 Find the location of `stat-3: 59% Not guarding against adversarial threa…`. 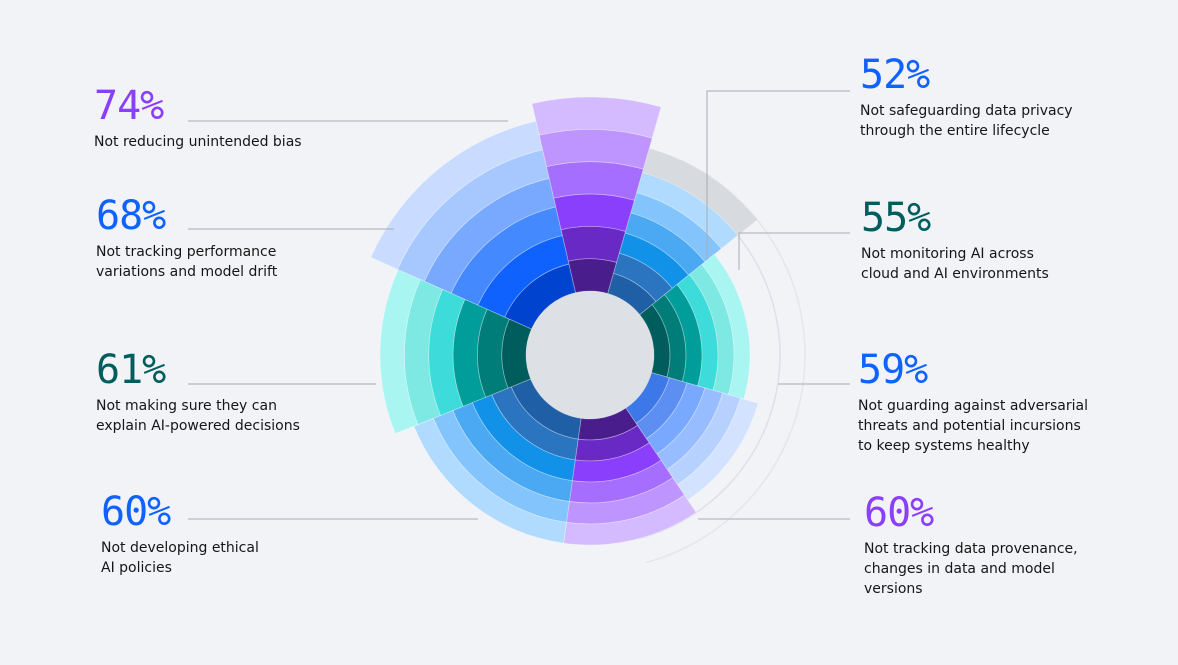

stat-3: 59% Not guarding against adversarial threa… is located at coordinates (983, 403).